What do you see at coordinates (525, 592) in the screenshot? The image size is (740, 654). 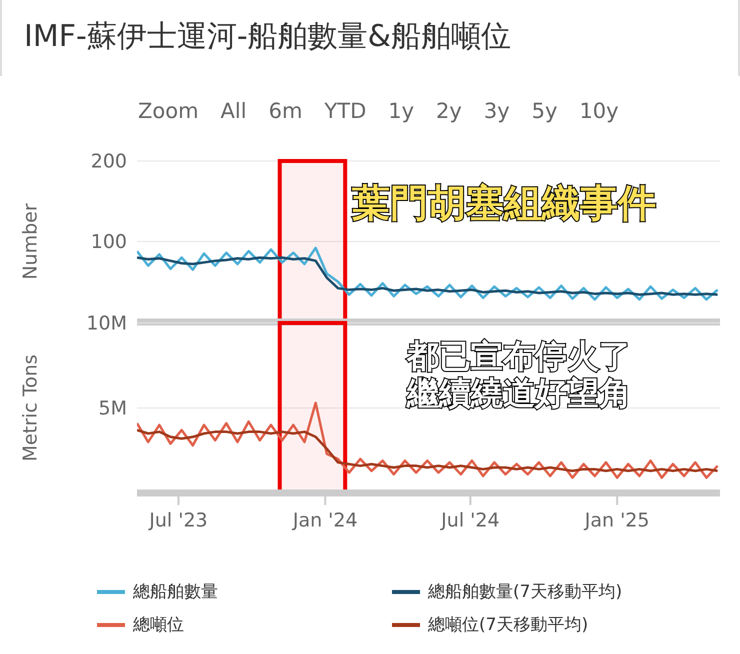 I see `legend-label: 總船舶數量(7天移動平均)` at bounding box center [525, 592].